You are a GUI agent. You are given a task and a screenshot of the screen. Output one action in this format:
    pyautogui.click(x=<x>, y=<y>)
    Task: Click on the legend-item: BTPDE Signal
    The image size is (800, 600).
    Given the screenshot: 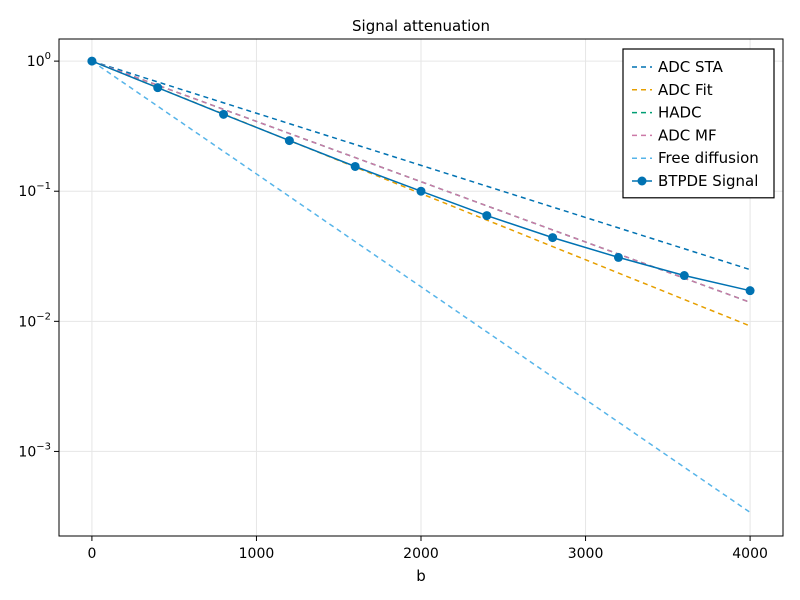 What is the action you would take?
    pyautogui.click(x=695, y=181)
    